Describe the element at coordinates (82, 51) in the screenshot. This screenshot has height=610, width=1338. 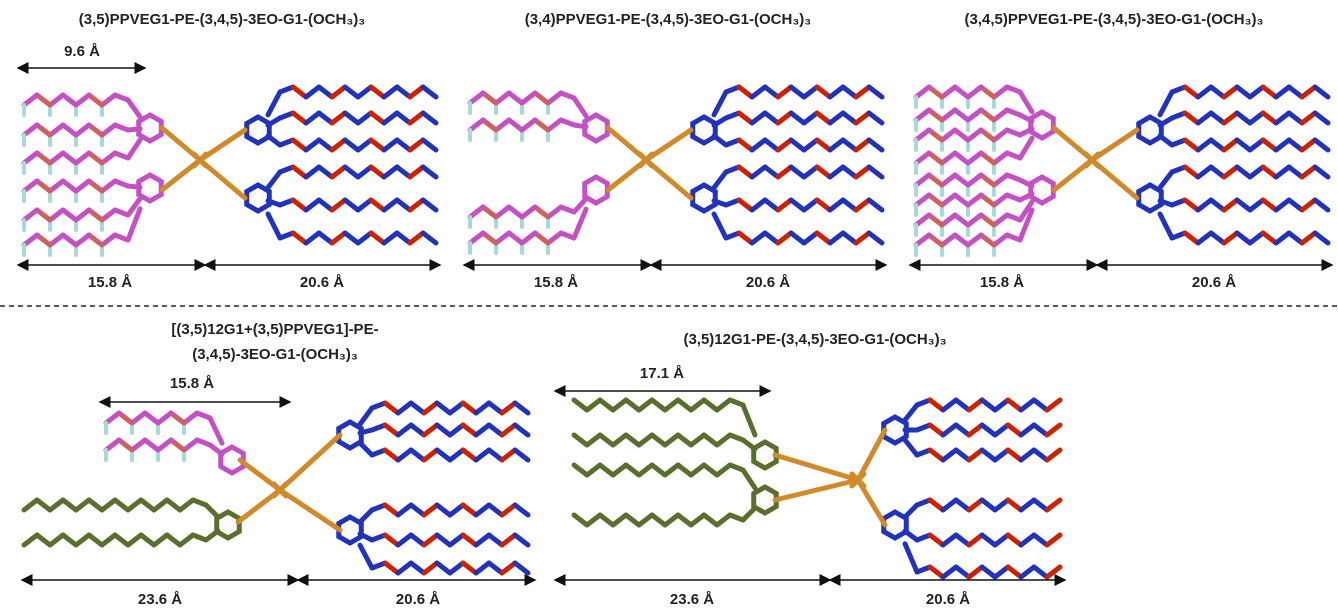
I see `label: 9.6 Å` at that location.